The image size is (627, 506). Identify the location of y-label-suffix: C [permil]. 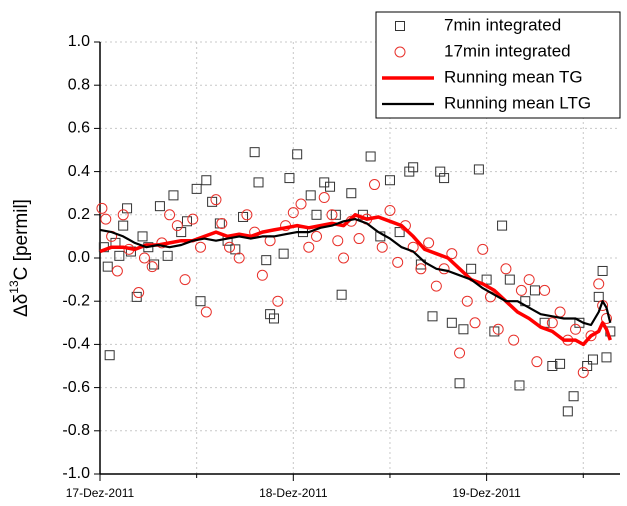
(21, 239).